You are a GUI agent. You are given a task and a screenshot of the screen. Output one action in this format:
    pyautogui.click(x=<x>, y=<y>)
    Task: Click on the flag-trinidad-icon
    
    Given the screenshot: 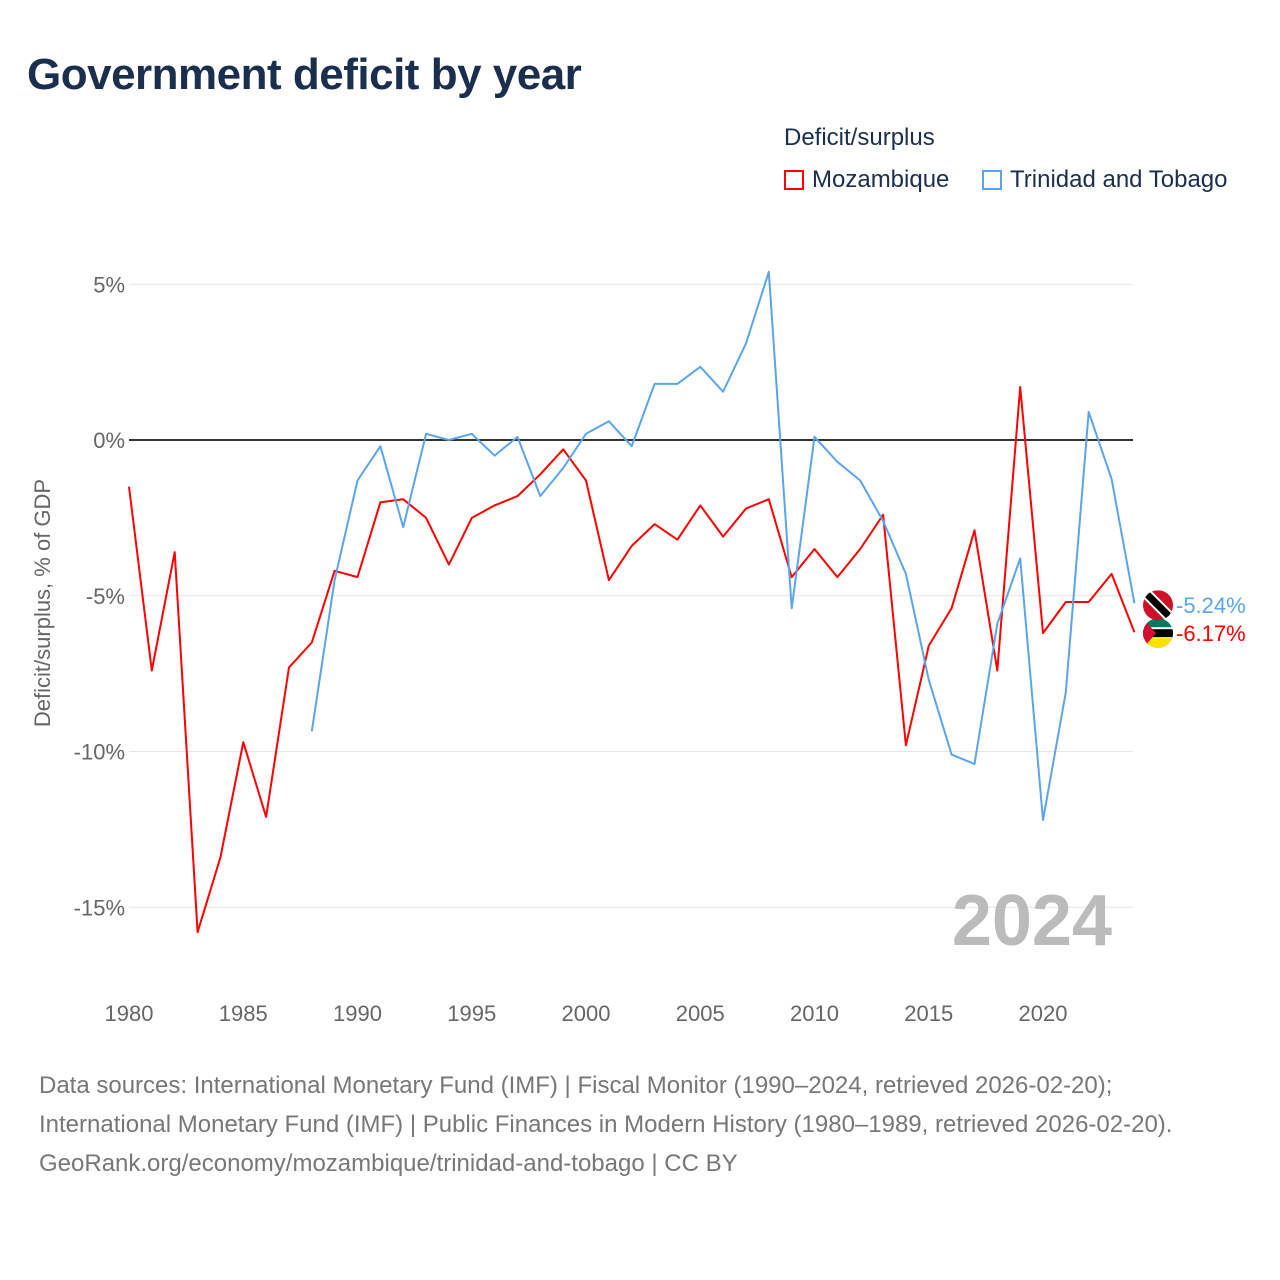 What is the action you would take?
    pyautogui.click(x=1158, y=605)
    